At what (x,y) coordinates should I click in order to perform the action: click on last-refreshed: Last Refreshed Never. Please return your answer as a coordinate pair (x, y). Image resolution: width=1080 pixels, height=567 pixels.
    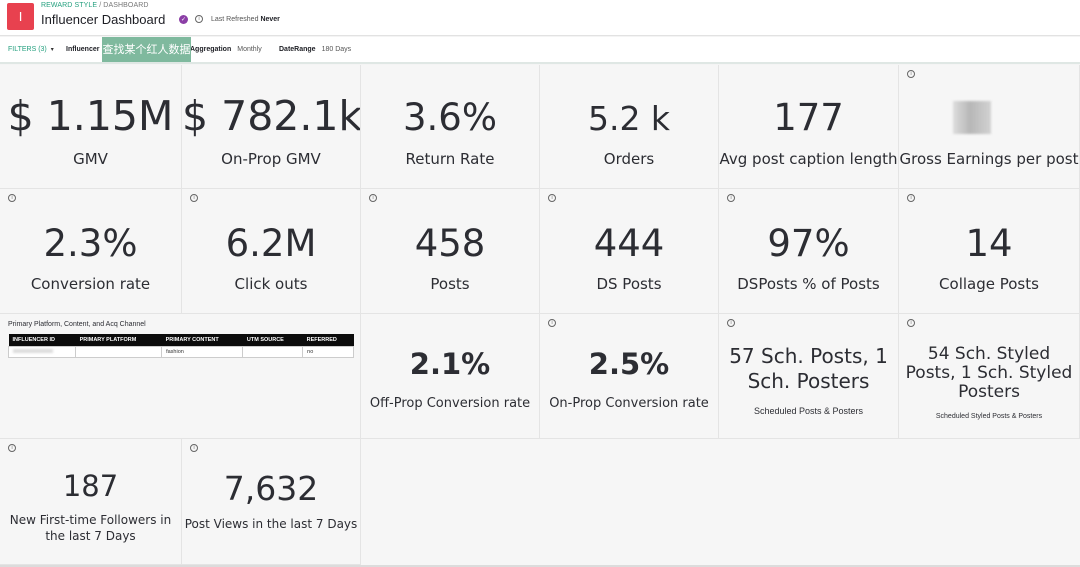
    Looking at the image, I should click on (245, 19).